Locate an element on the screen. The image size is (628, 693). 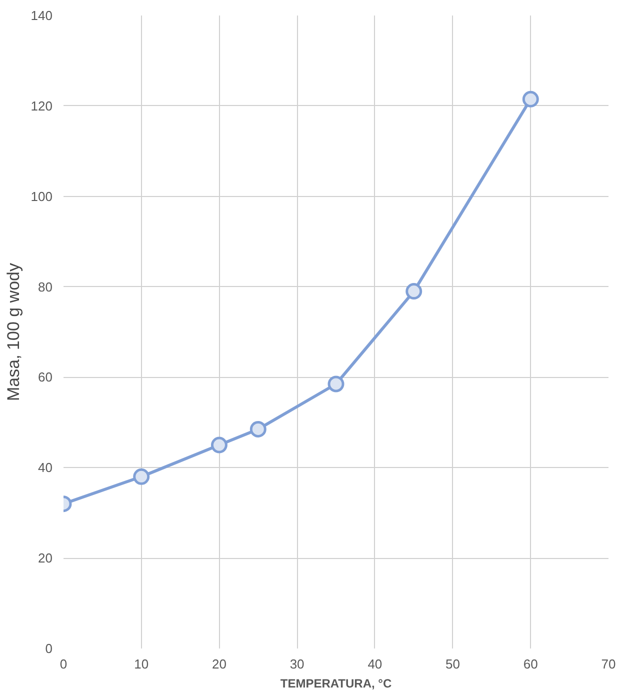
x-tick-label: 50 is located at coordinates (453, 664).